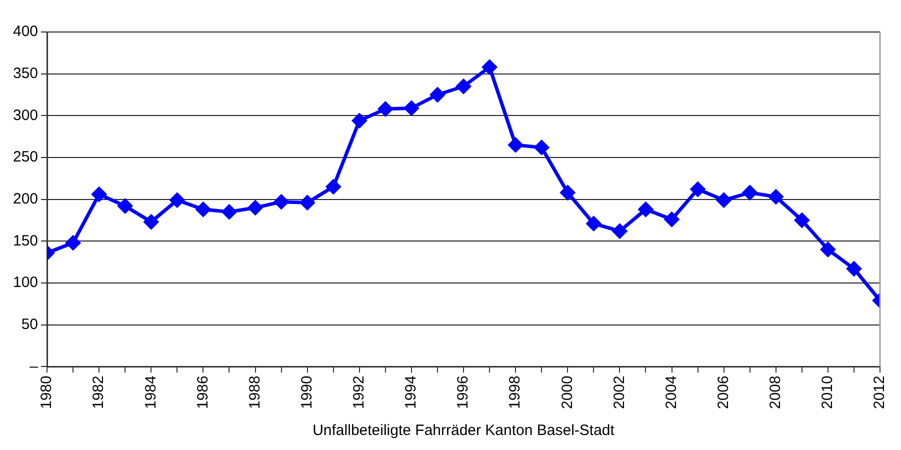 The width and height of the screenshot is (901, 450). Describe the element at coordinates (203, 393) in the screenshot. I see `x-tick-label: 1986` at that location.